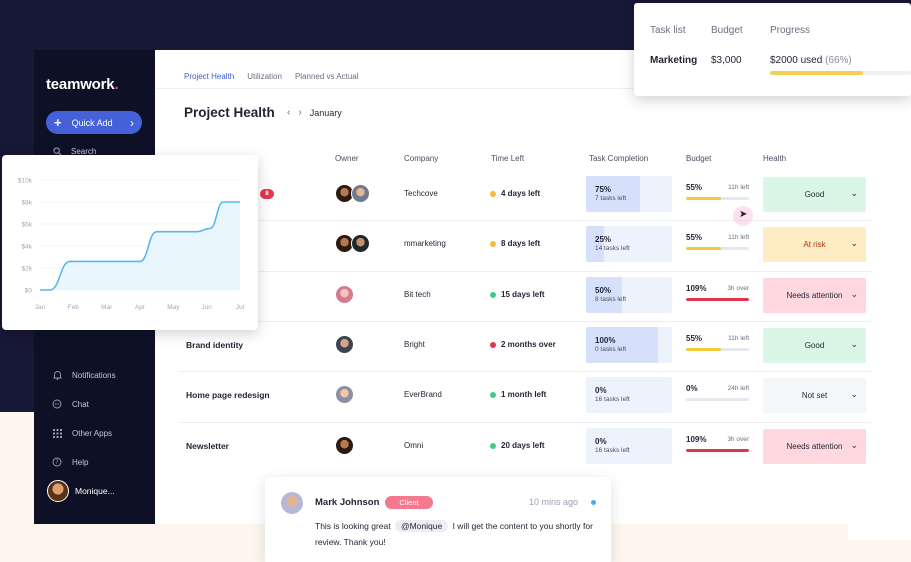  What do you see at coordinates (25, 181) in the screenshot?
I see `y-tick-label: $10k` at bounding box center [25, 181].